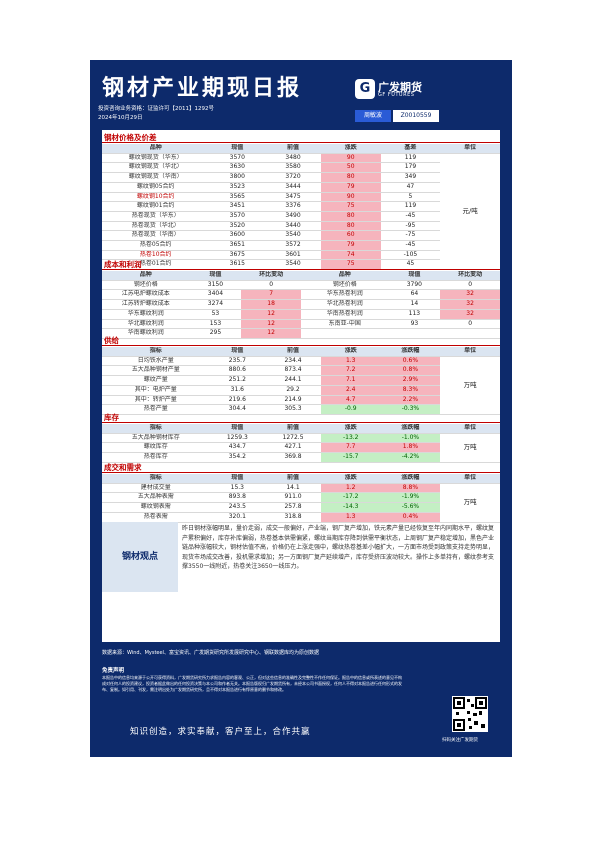 This screenshot has width=595, height=842. What do you see at coordinates (400, 87) in the screenshot?
I see `logo-name-cn: 广发期货` at bounding box center [400, 87].